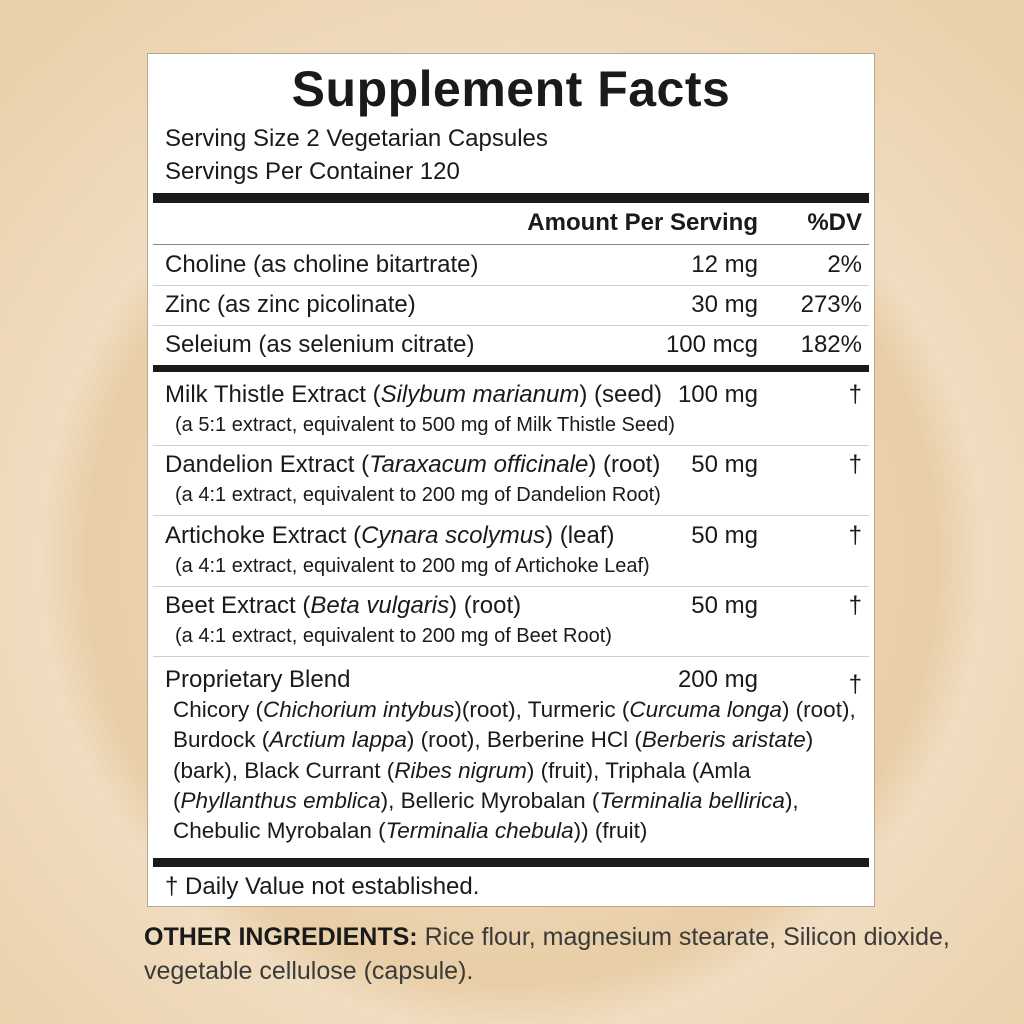  Describe the element at coordinates (479, 831) in the screenshot. I see `latin-name: Terminalia chebula` at that location.